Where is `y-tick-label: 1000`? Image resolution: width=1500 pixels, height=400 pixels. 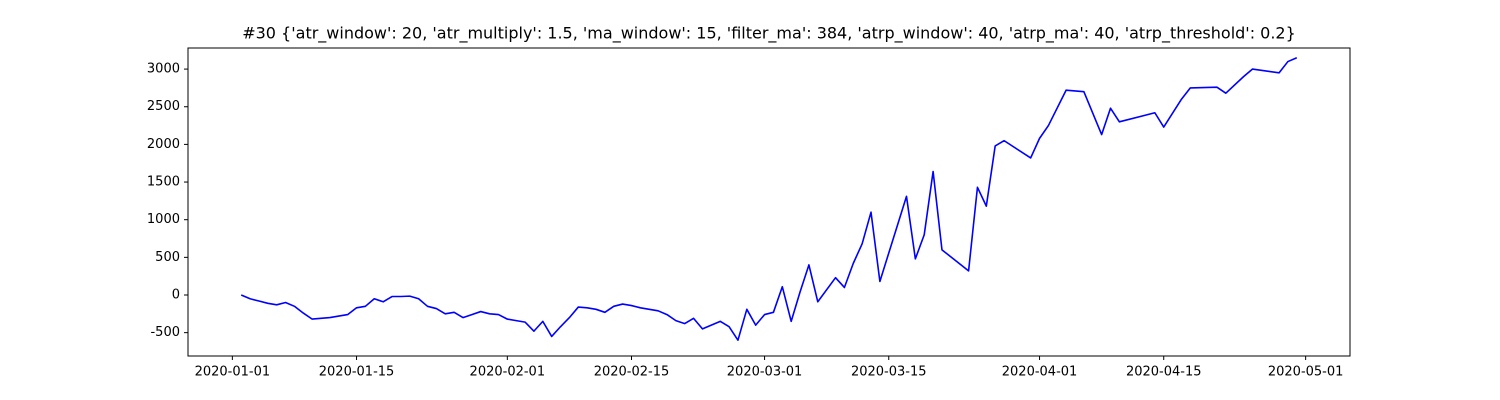 y-tick-label: 1000 is located at coordinates (163, 219).